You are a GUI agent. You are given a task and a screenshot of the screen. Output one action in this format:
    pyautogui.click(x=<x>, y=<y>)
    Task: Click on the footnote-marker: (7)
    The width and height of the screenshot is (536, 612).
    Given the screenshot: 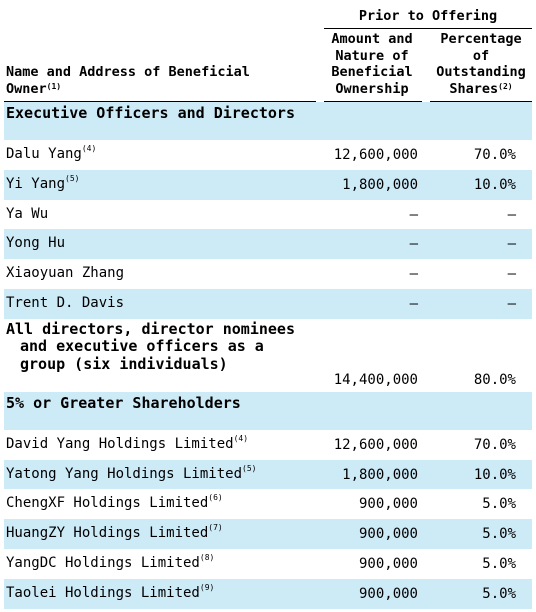 What is the action you would take?
    pyautogui.click(x=215, y=528)
    